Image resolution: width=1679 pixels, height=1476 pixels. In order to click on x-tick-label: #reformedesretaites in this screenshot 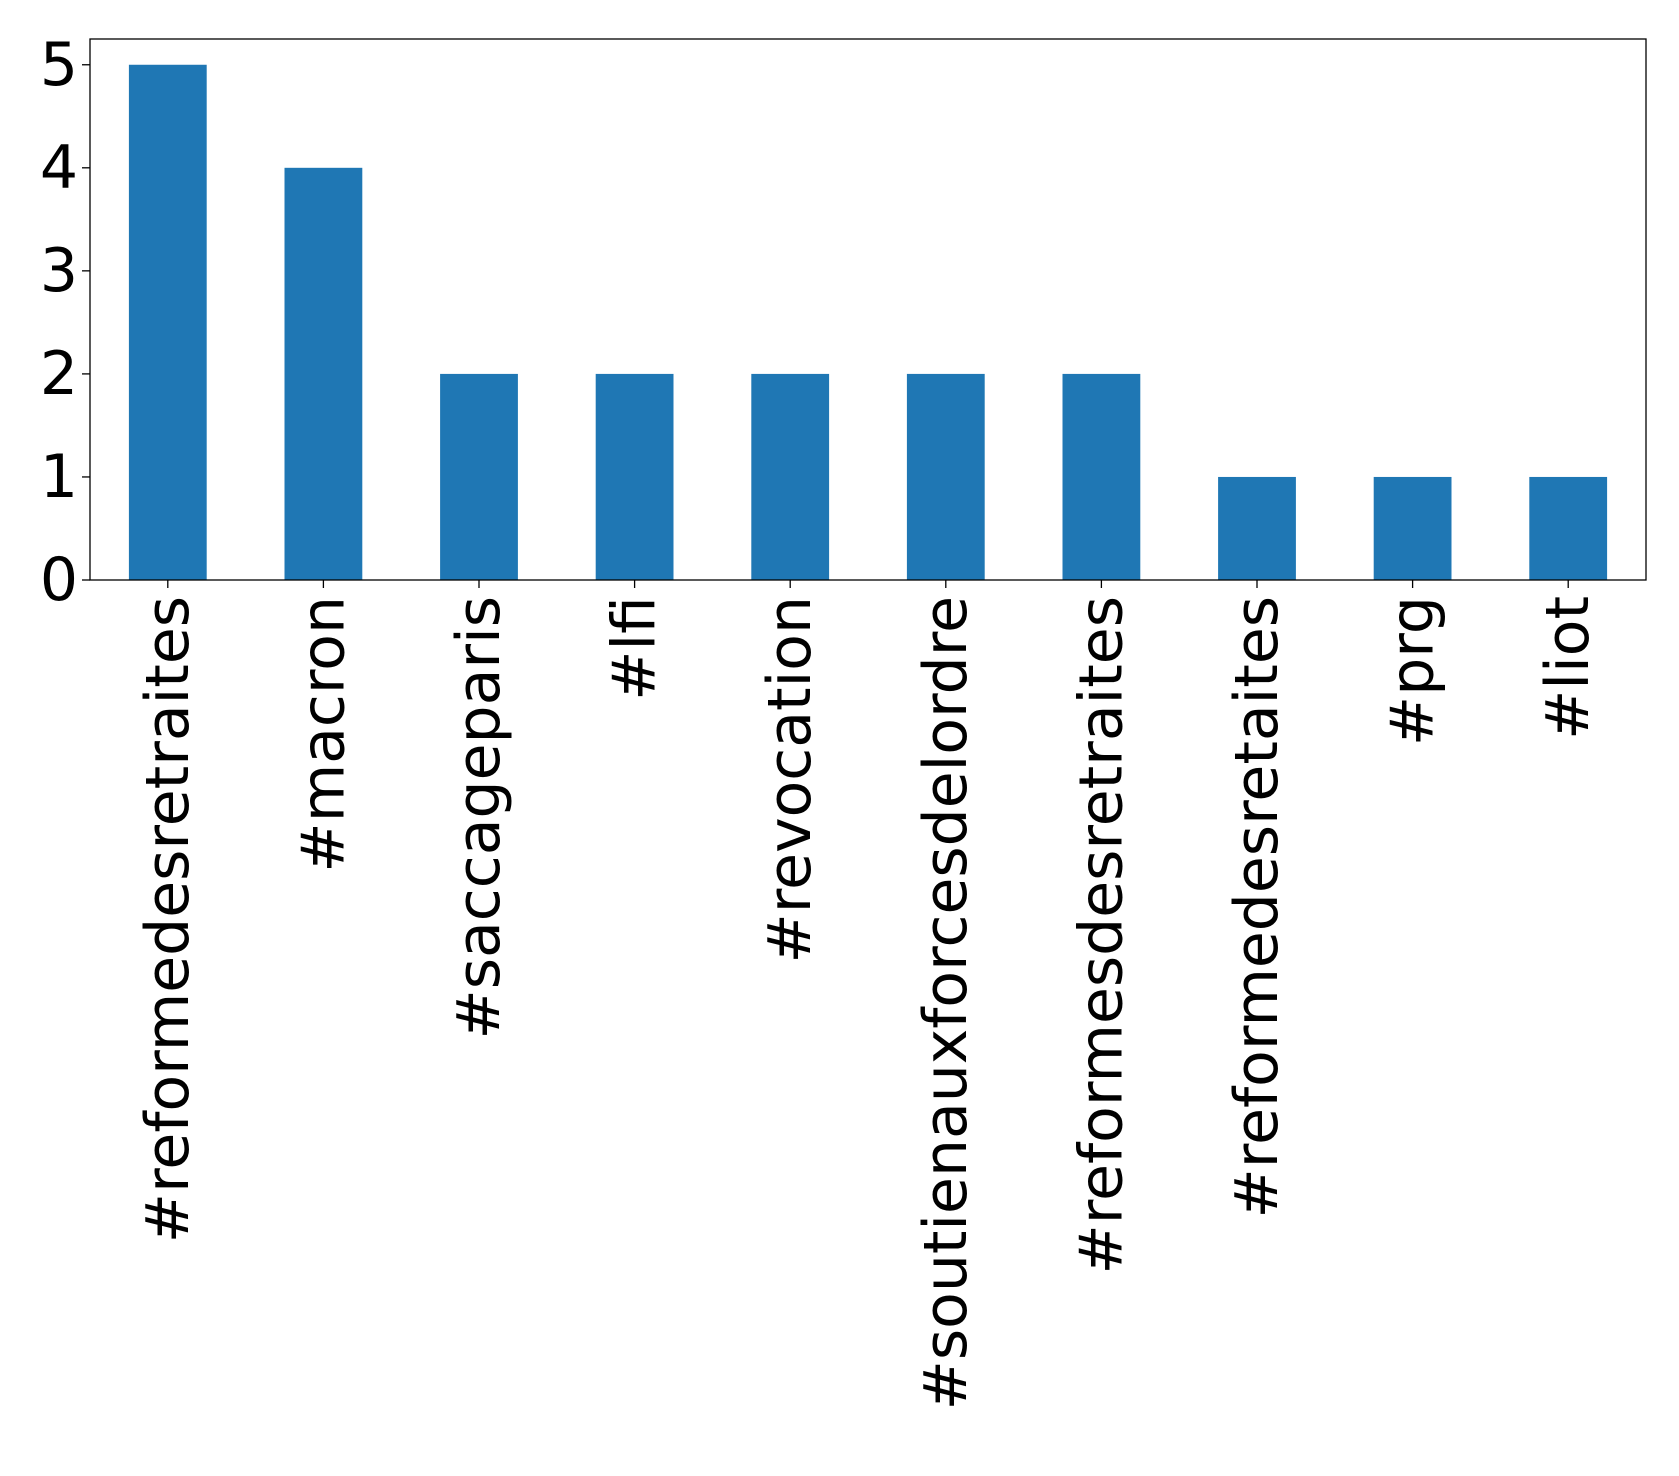, I will do `click(1257, 907)`.